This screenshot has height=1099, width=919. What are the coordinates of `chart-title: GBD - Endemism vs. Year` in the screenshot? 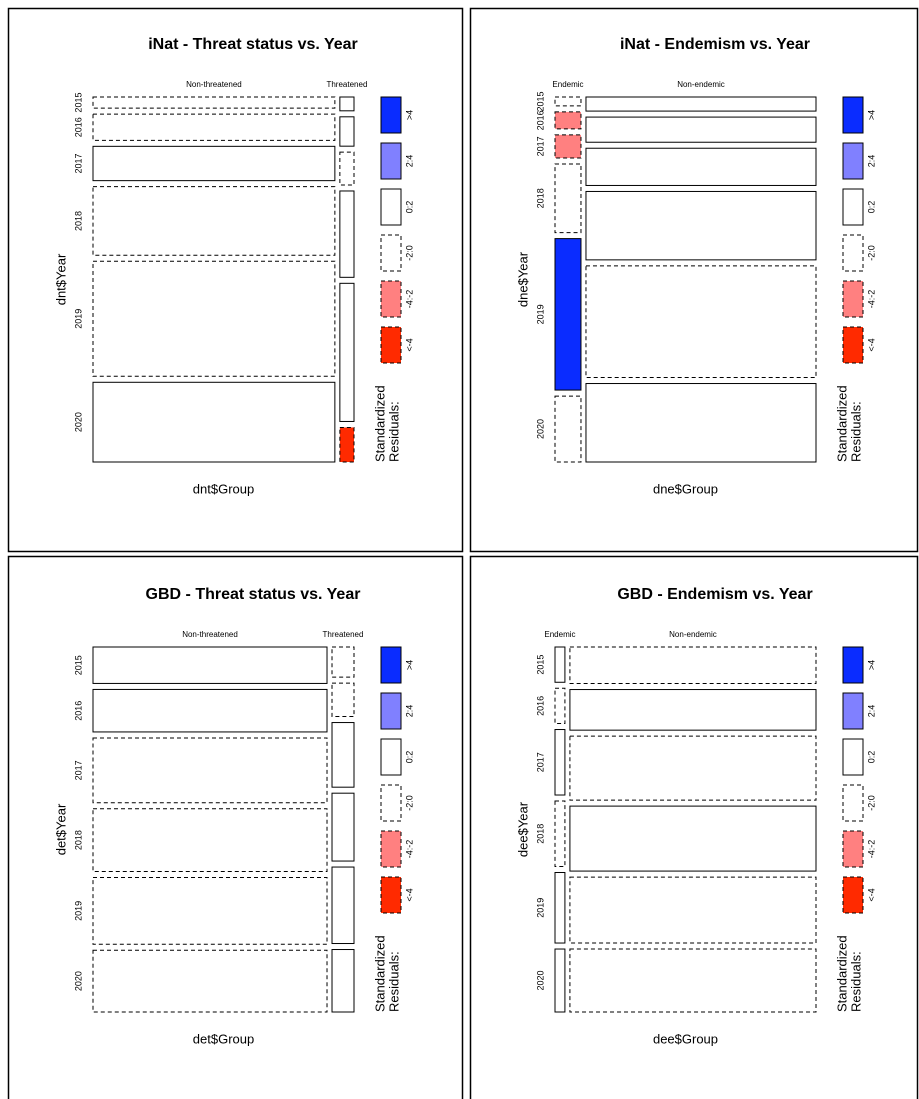 It's located at (714, 594).